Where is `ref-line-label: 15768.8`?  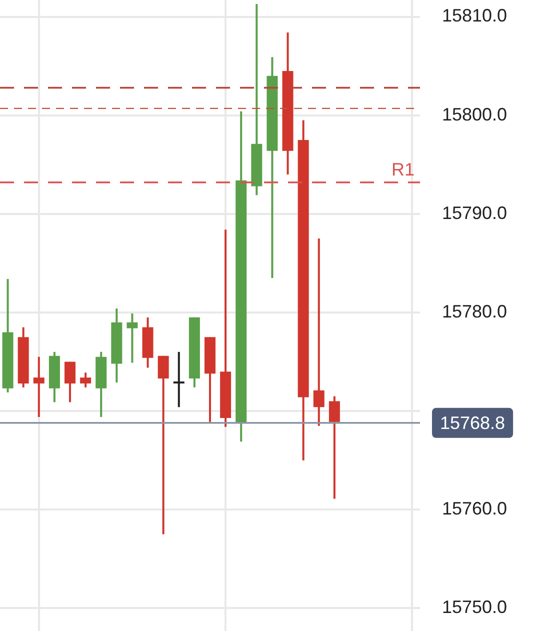 ref-line-label: 15768.8 is located at coordinates (473, 422).